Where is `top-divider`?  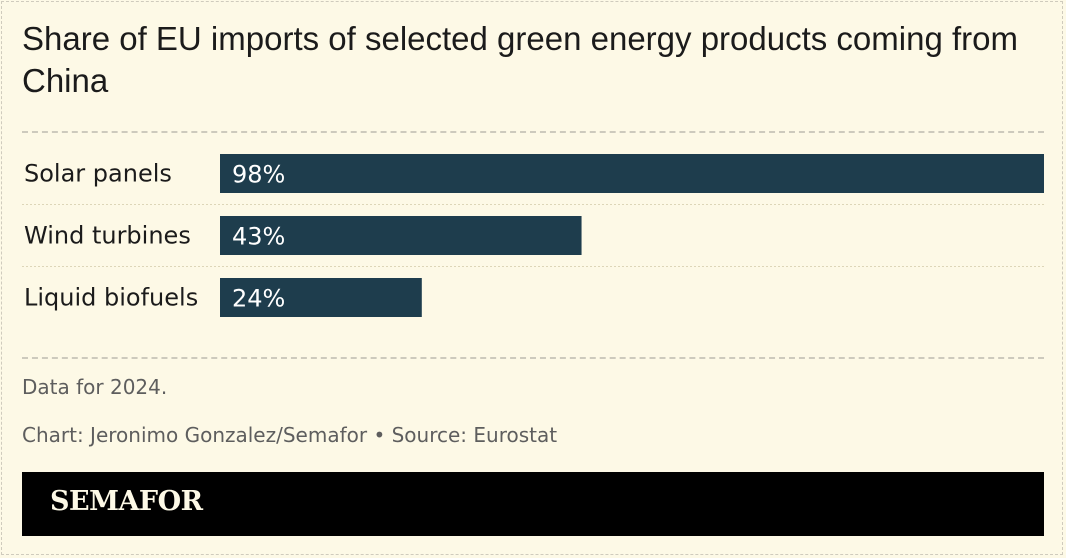 top-divider is located at coordinates (533, 132).